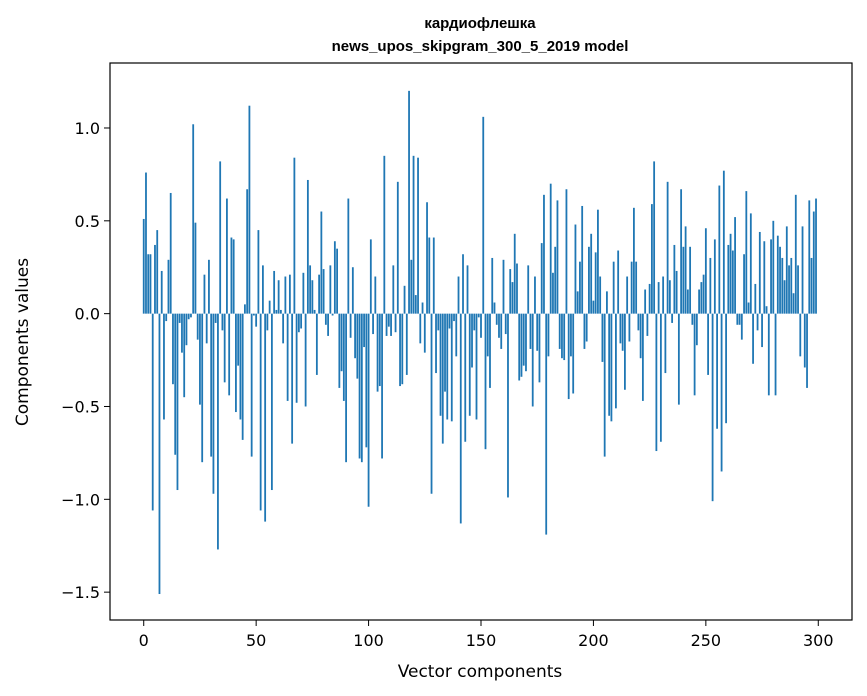 This screenshot has width=867, height=696. Describe the element at coordinates (87, 128) in the screenshot. I see `y-tick-label: 1.0` at that location.